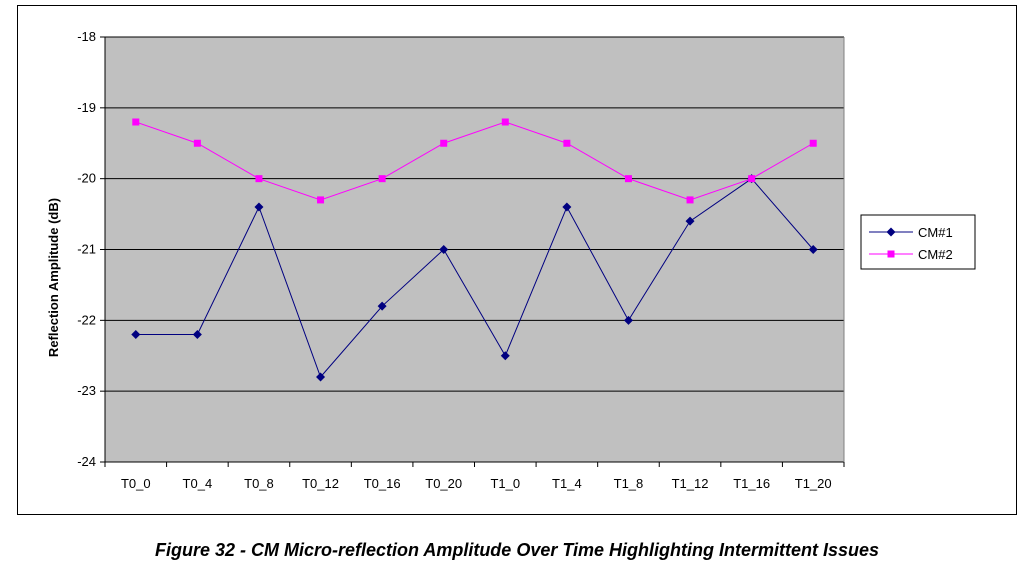  What do you see at coordinates (53, 277) in the screenshot?
I see `y-axis-label: Reflection Amplitude (dB)` at bounding box center [53, 277].